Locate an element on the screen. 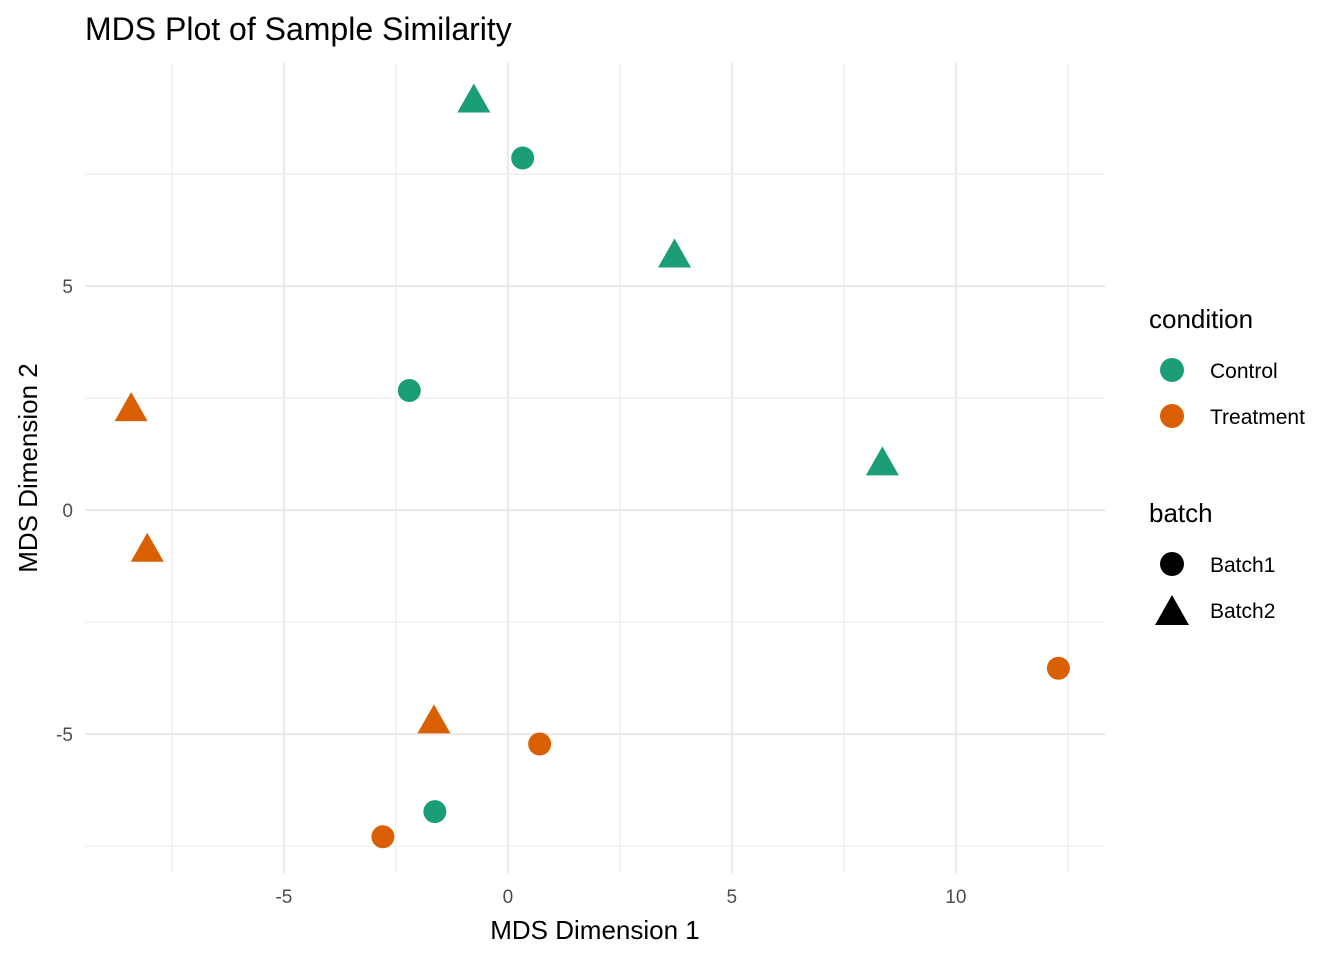 This screenshot has height=960, width=1344. legend-key-treatment is located at coordinates (1172, 416).